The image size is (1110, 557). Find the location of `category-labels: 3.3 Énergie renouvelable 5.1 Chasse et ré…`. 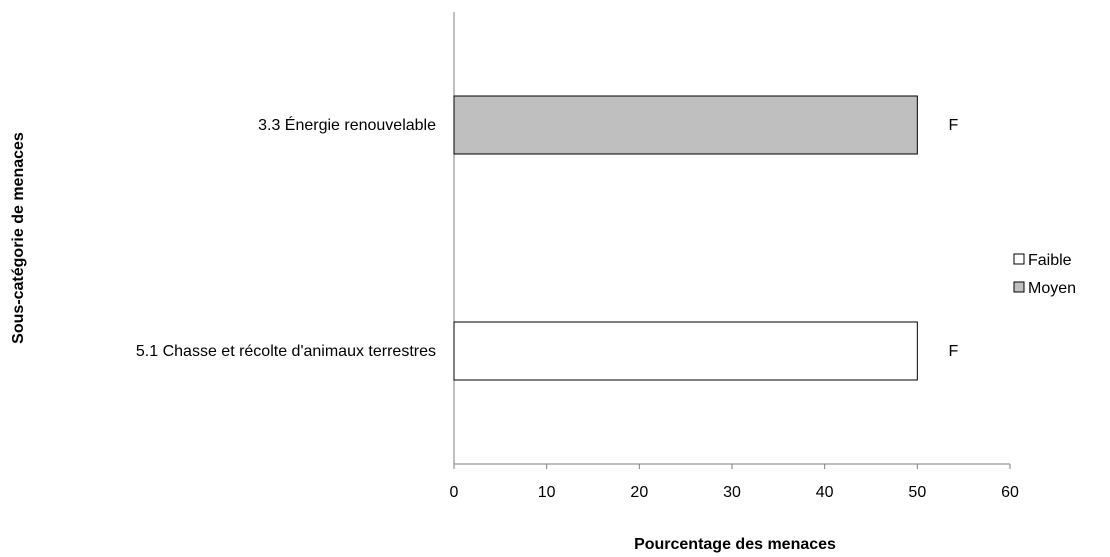

category-labels: 3.3 Énergie renouvelable 5.1 Chasse et ré… is located at coordinates (286, 237).